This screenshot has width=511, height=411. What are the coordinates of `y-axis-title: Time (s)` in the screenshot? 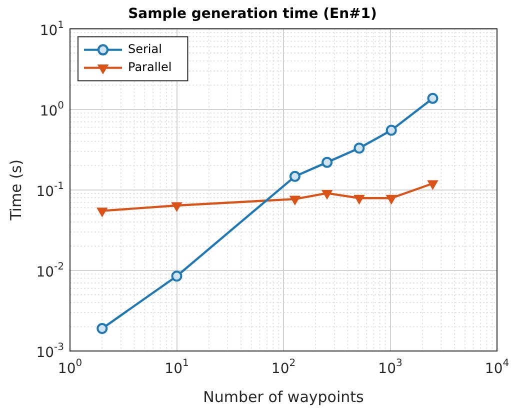 It's located at (15, 190).